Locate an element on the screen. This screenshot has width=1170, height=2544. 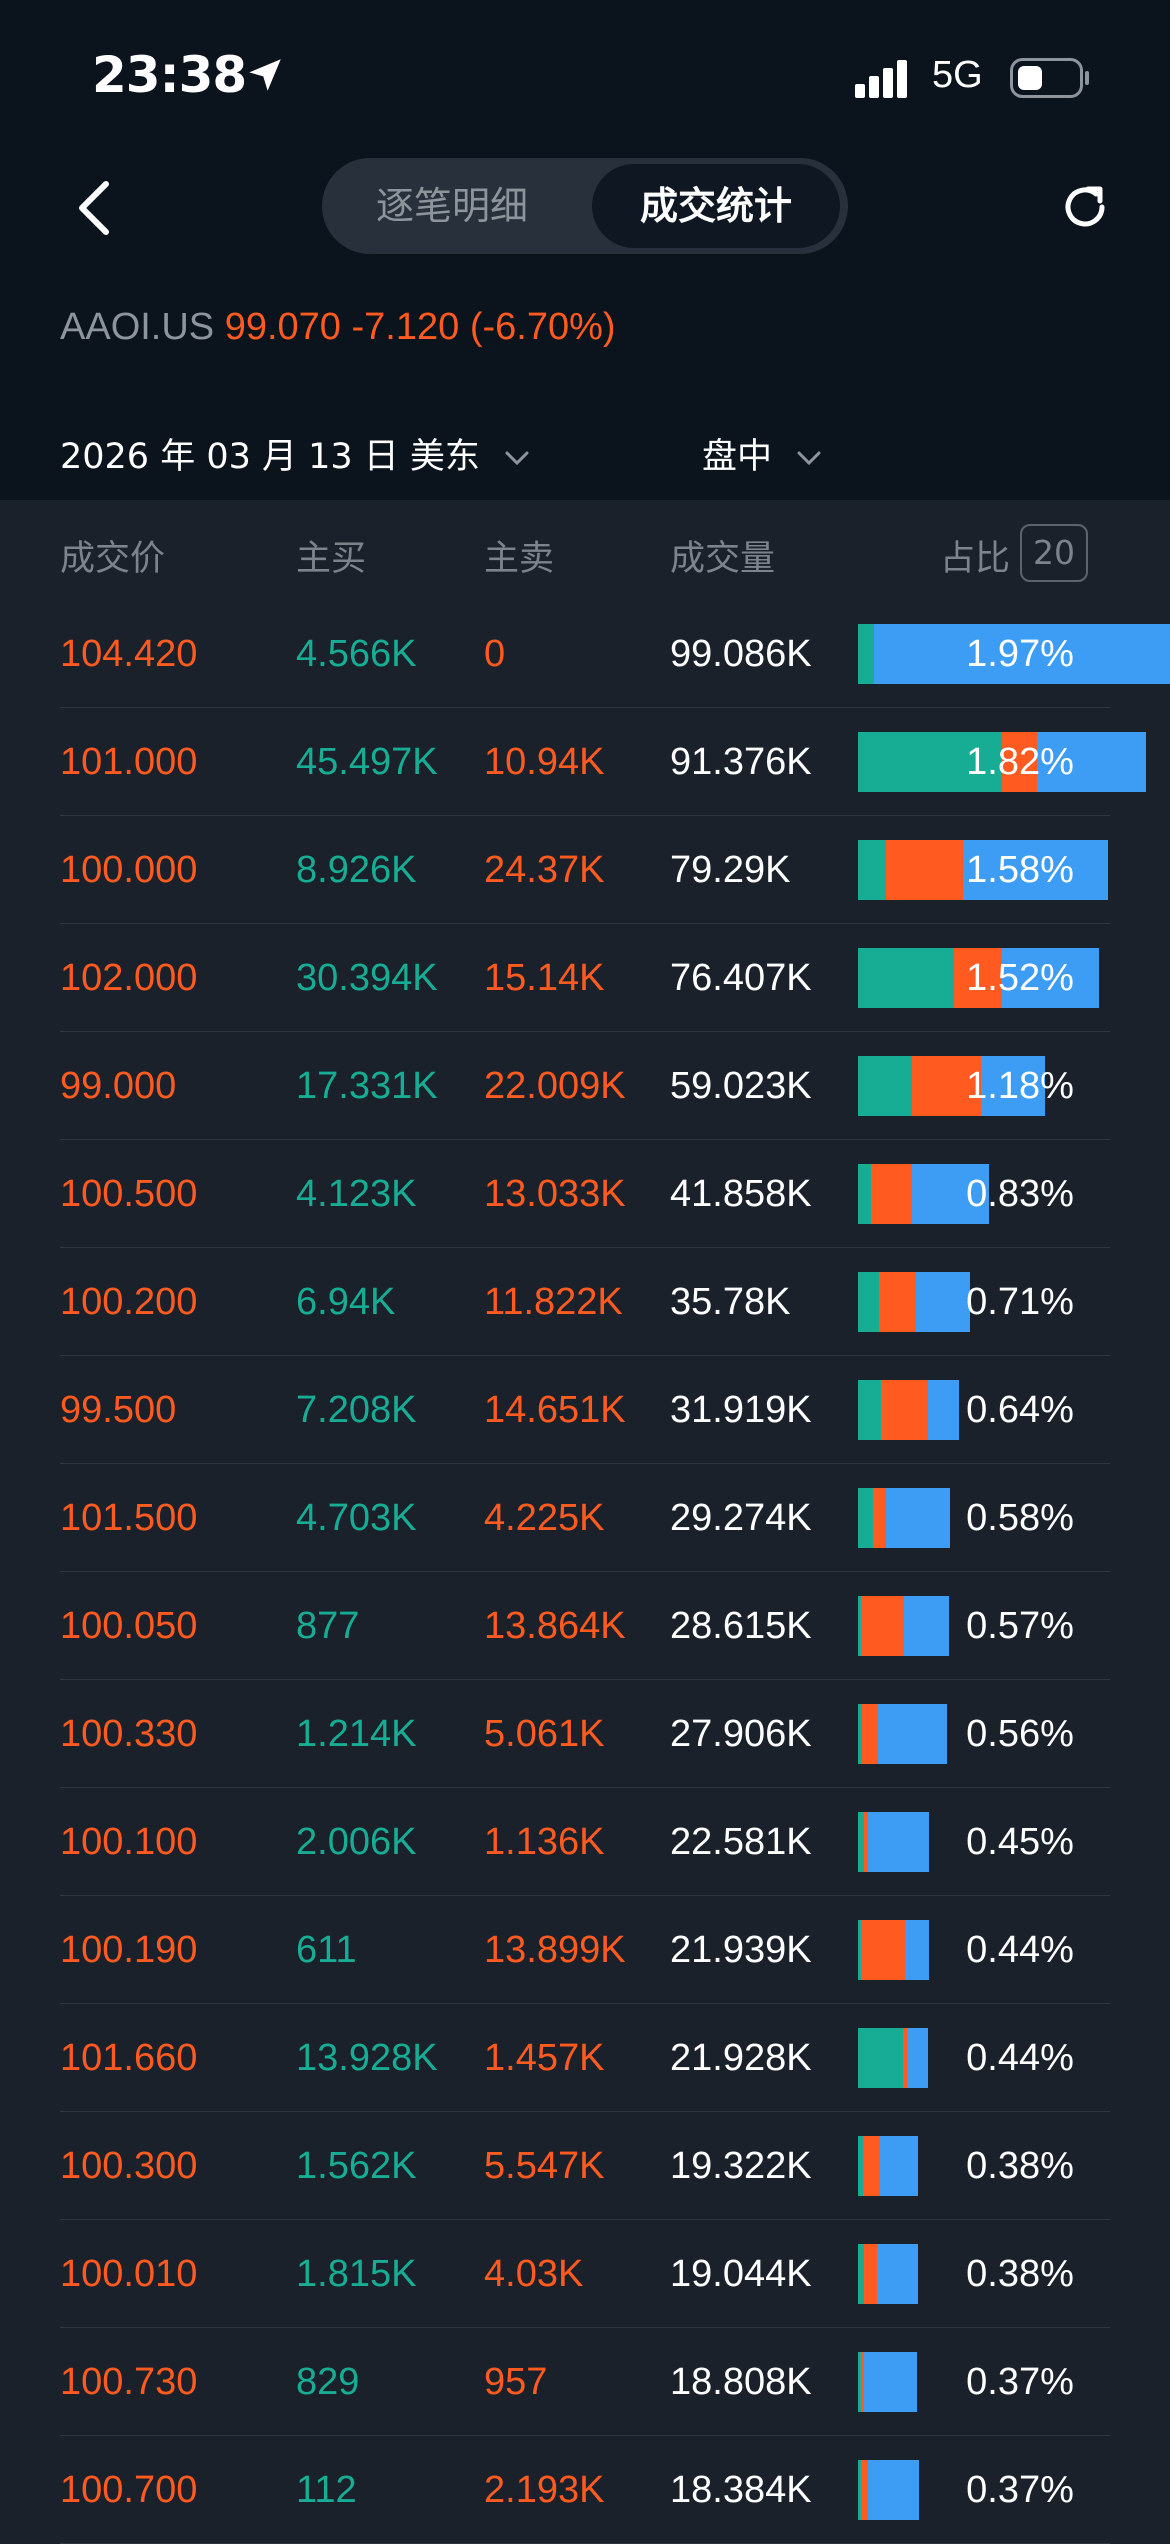
row-active-sell: 2.193K is located at coordinates (544, 2490).